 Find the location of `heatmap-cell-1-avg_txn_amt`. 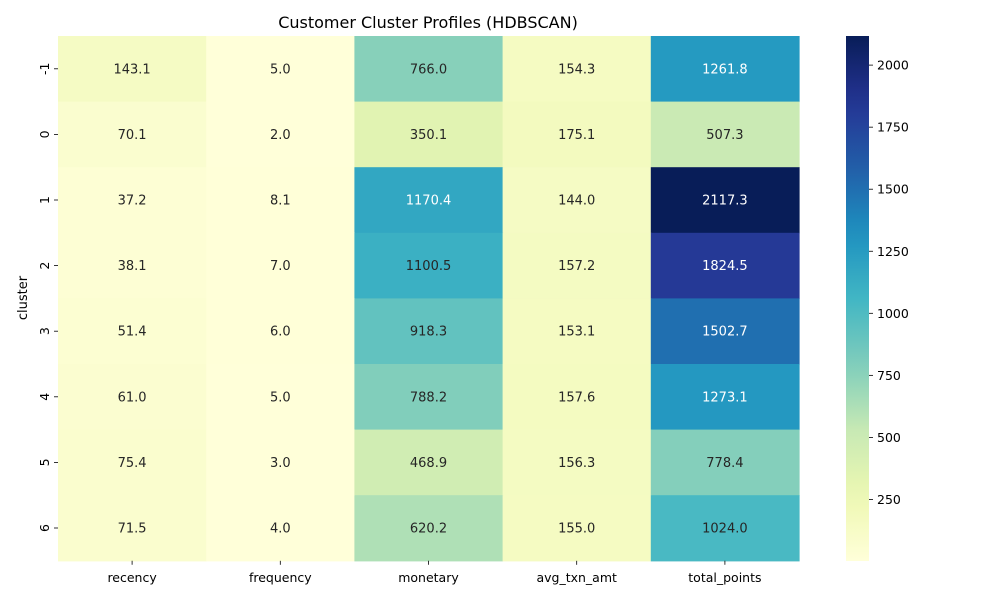

heatmap-cell-1-avg_txn_amt is located at coordinates (577, 200).